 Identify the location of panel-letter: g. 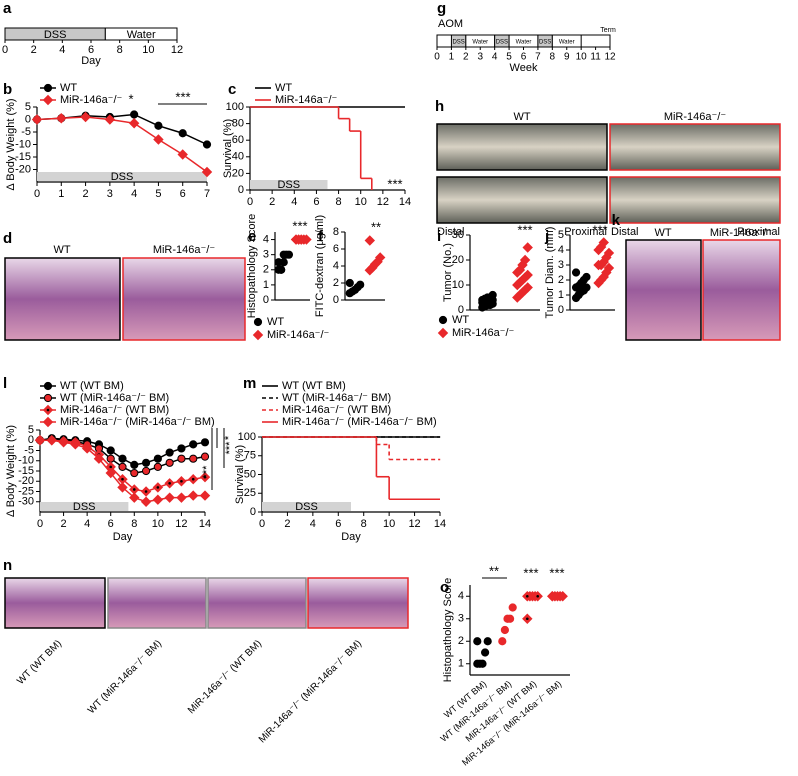
(441, 8).